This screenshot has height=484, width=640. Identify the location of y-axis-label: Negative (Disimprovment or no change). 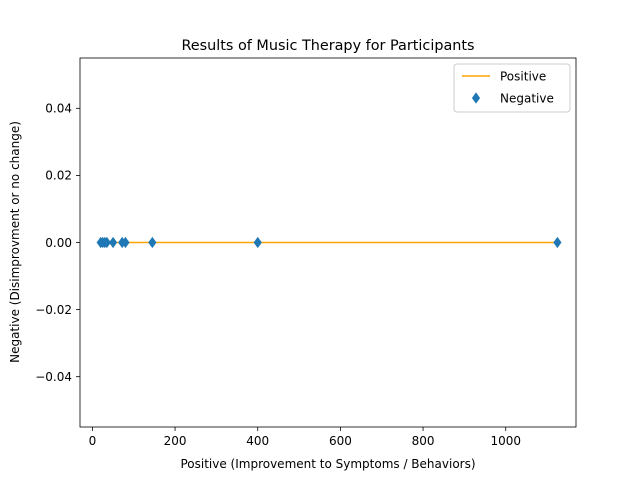
(15, 242).